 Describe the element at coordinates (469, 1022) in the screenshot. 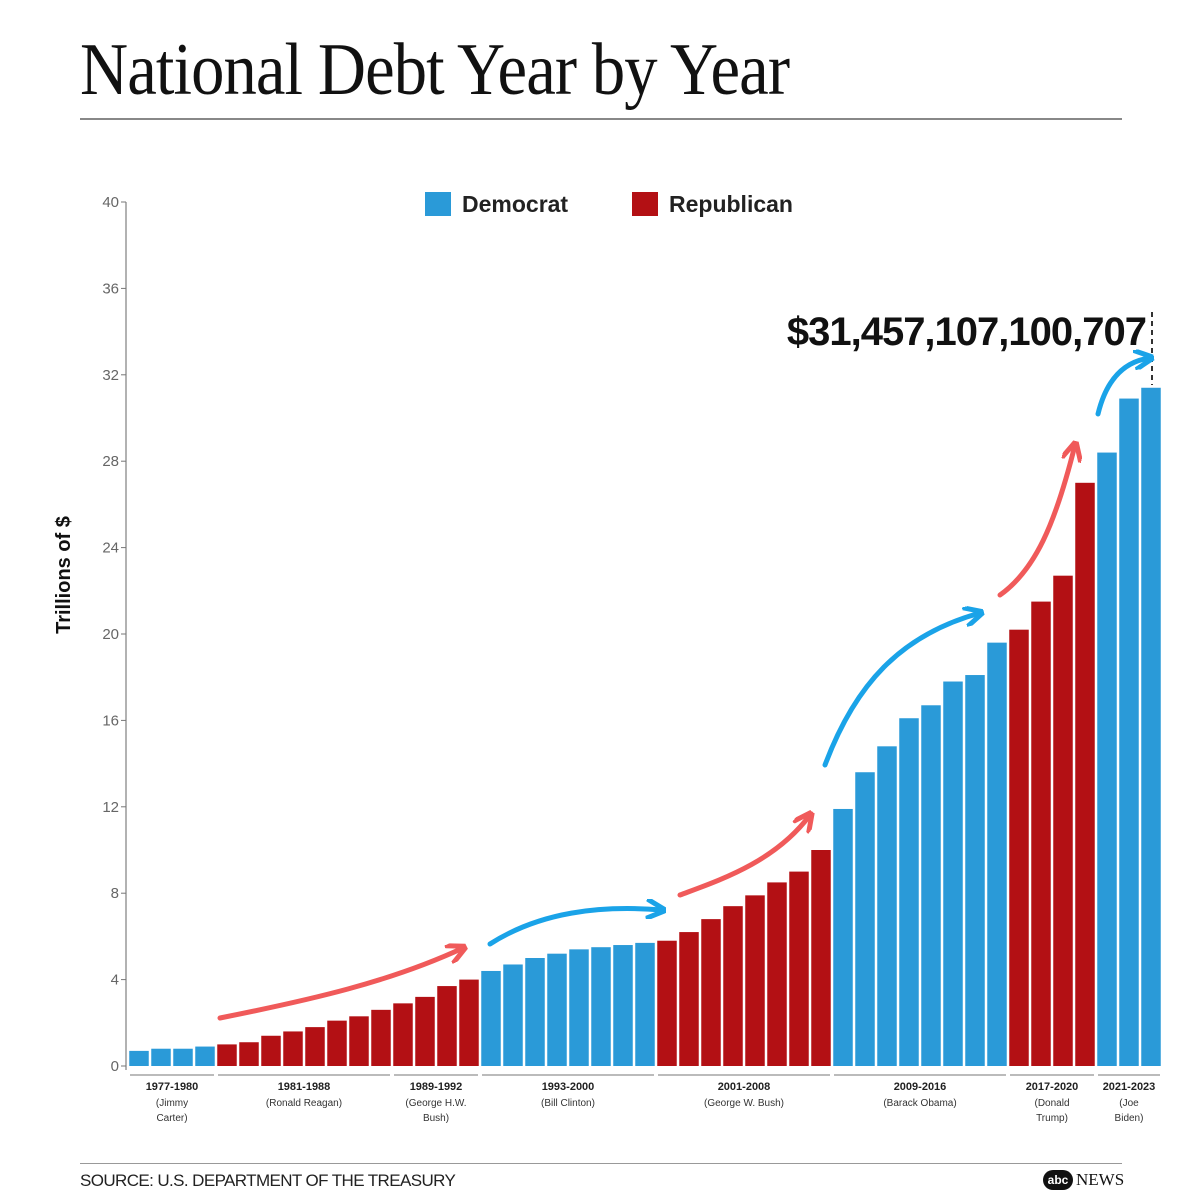

I see `bar-1992-republican` at that location.